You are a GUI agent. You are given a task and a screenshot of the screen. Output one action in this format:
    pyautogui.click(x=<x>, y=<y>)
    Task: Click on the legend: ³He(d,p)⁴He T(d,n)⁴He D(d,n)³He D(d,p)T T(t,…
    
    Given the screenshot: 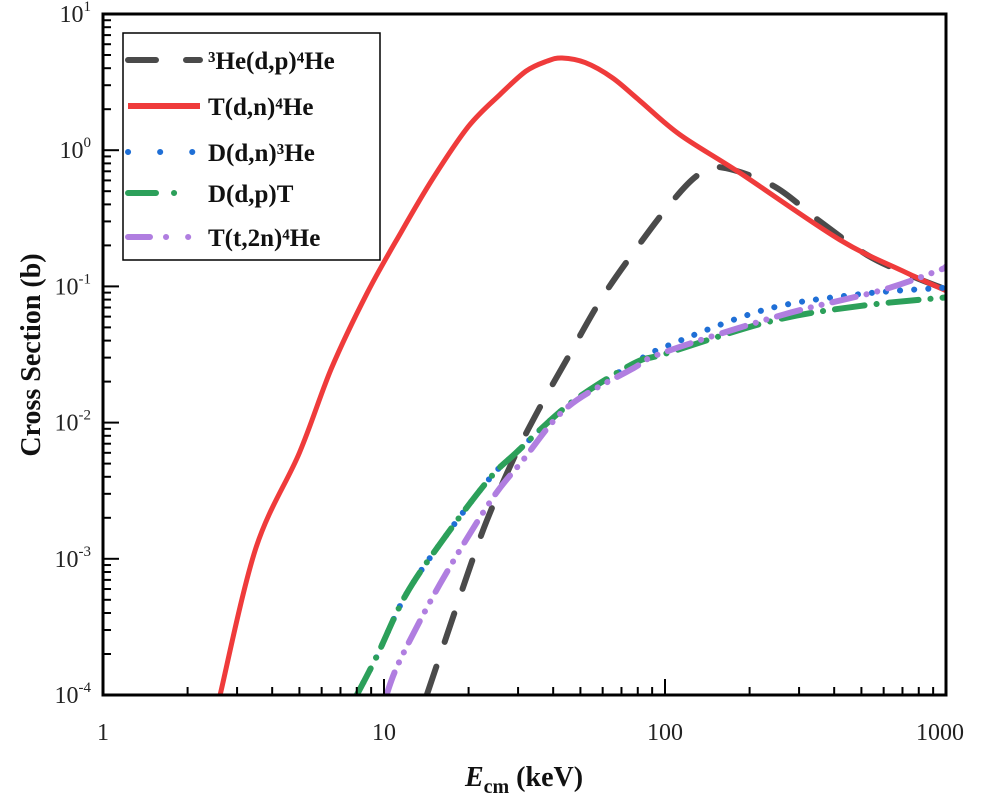 What is the action you would take?
    pyautogui.click(x=251, y=146)
    